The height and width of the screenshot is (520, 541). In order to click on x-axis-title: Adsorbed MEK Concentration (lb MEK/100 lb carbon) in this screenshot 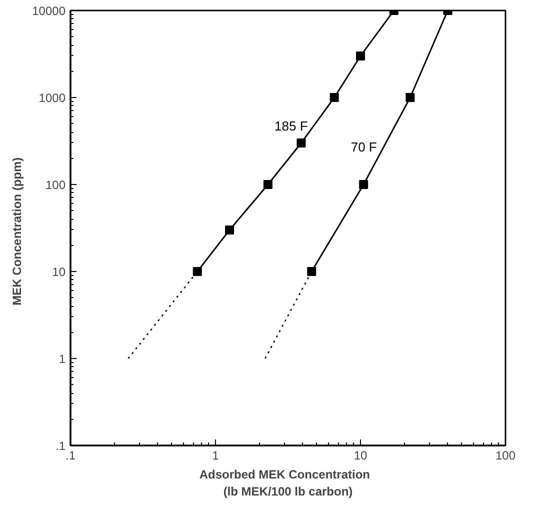, I will do `click(284, 483)`.